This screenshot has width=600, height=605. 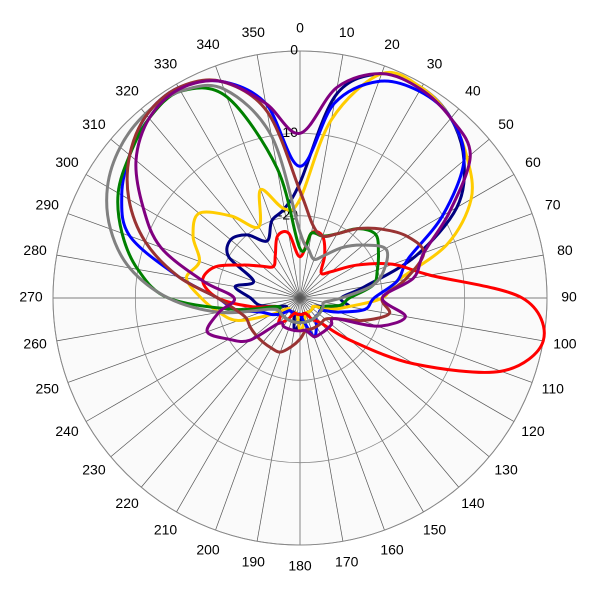 What do you see at coordinates (565, 250) in the screenshot?
I see `angle-label: 80` at bounding box center [565, 250].